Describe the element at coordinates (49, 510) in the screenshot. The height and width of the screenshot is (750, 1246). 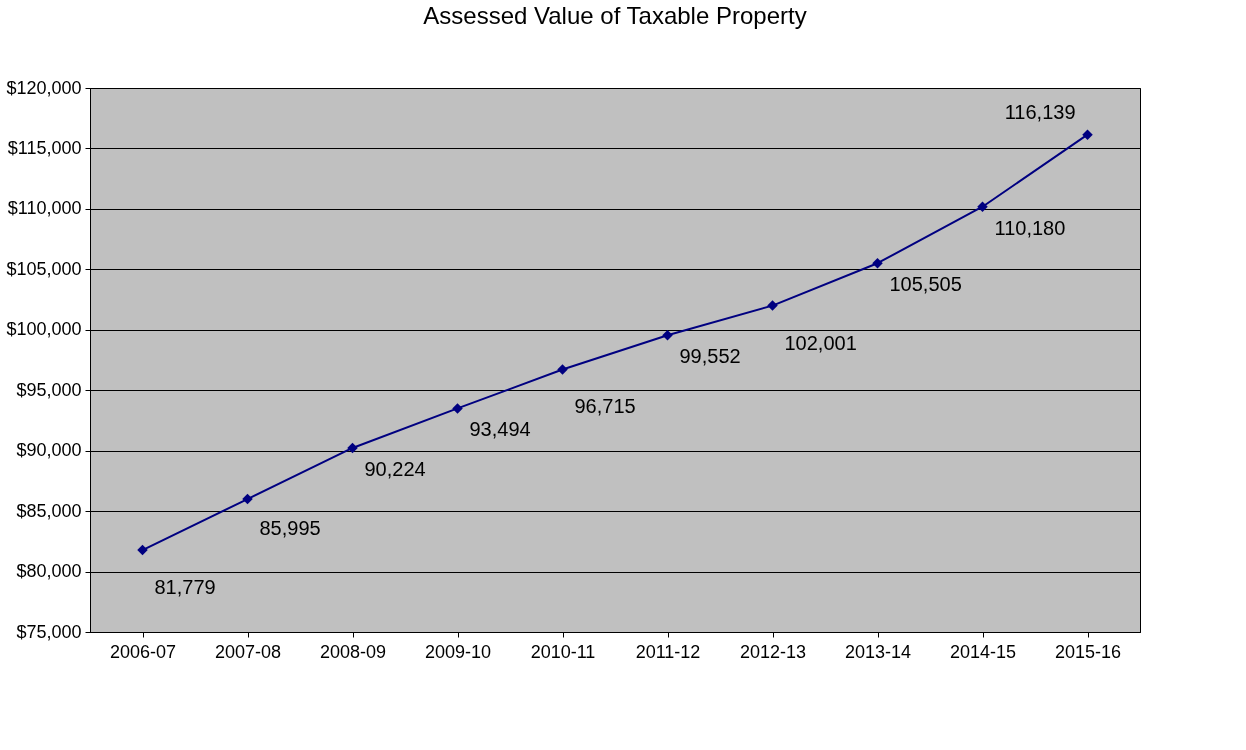
I see `y-tick-label: $85,000` at that location.